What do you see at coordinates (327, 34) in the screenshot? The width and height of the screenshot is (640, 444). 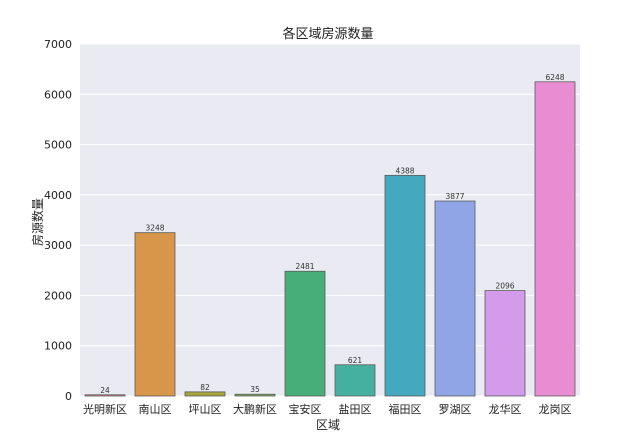 I see `chart-title: 各区域房源数量` at bounding box center [327, 34].